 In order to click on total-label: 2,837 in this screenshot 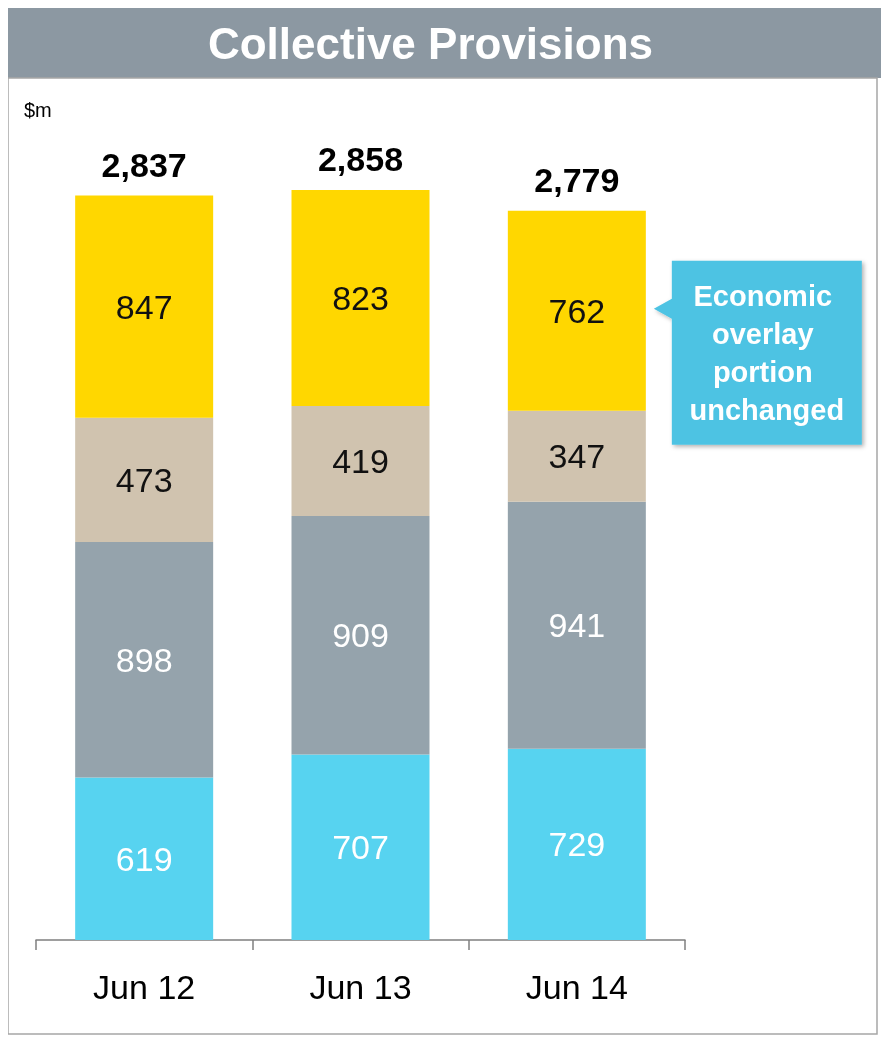, I will do `click(144, 164)`.